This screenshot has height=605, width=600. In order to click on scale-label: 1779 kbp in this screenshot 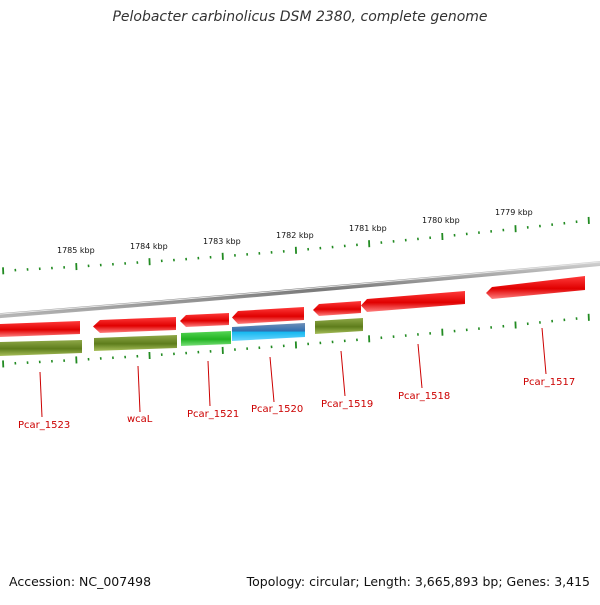, I will do `click(514, 212)`.